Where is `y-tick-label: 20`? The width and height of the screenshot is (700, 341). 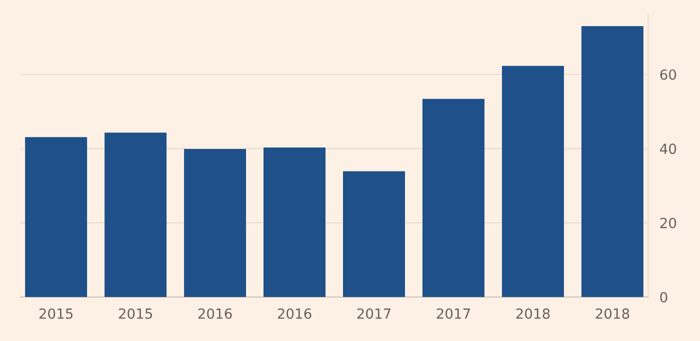 y-tick-label: 20 is located at coordinates (668, 223).